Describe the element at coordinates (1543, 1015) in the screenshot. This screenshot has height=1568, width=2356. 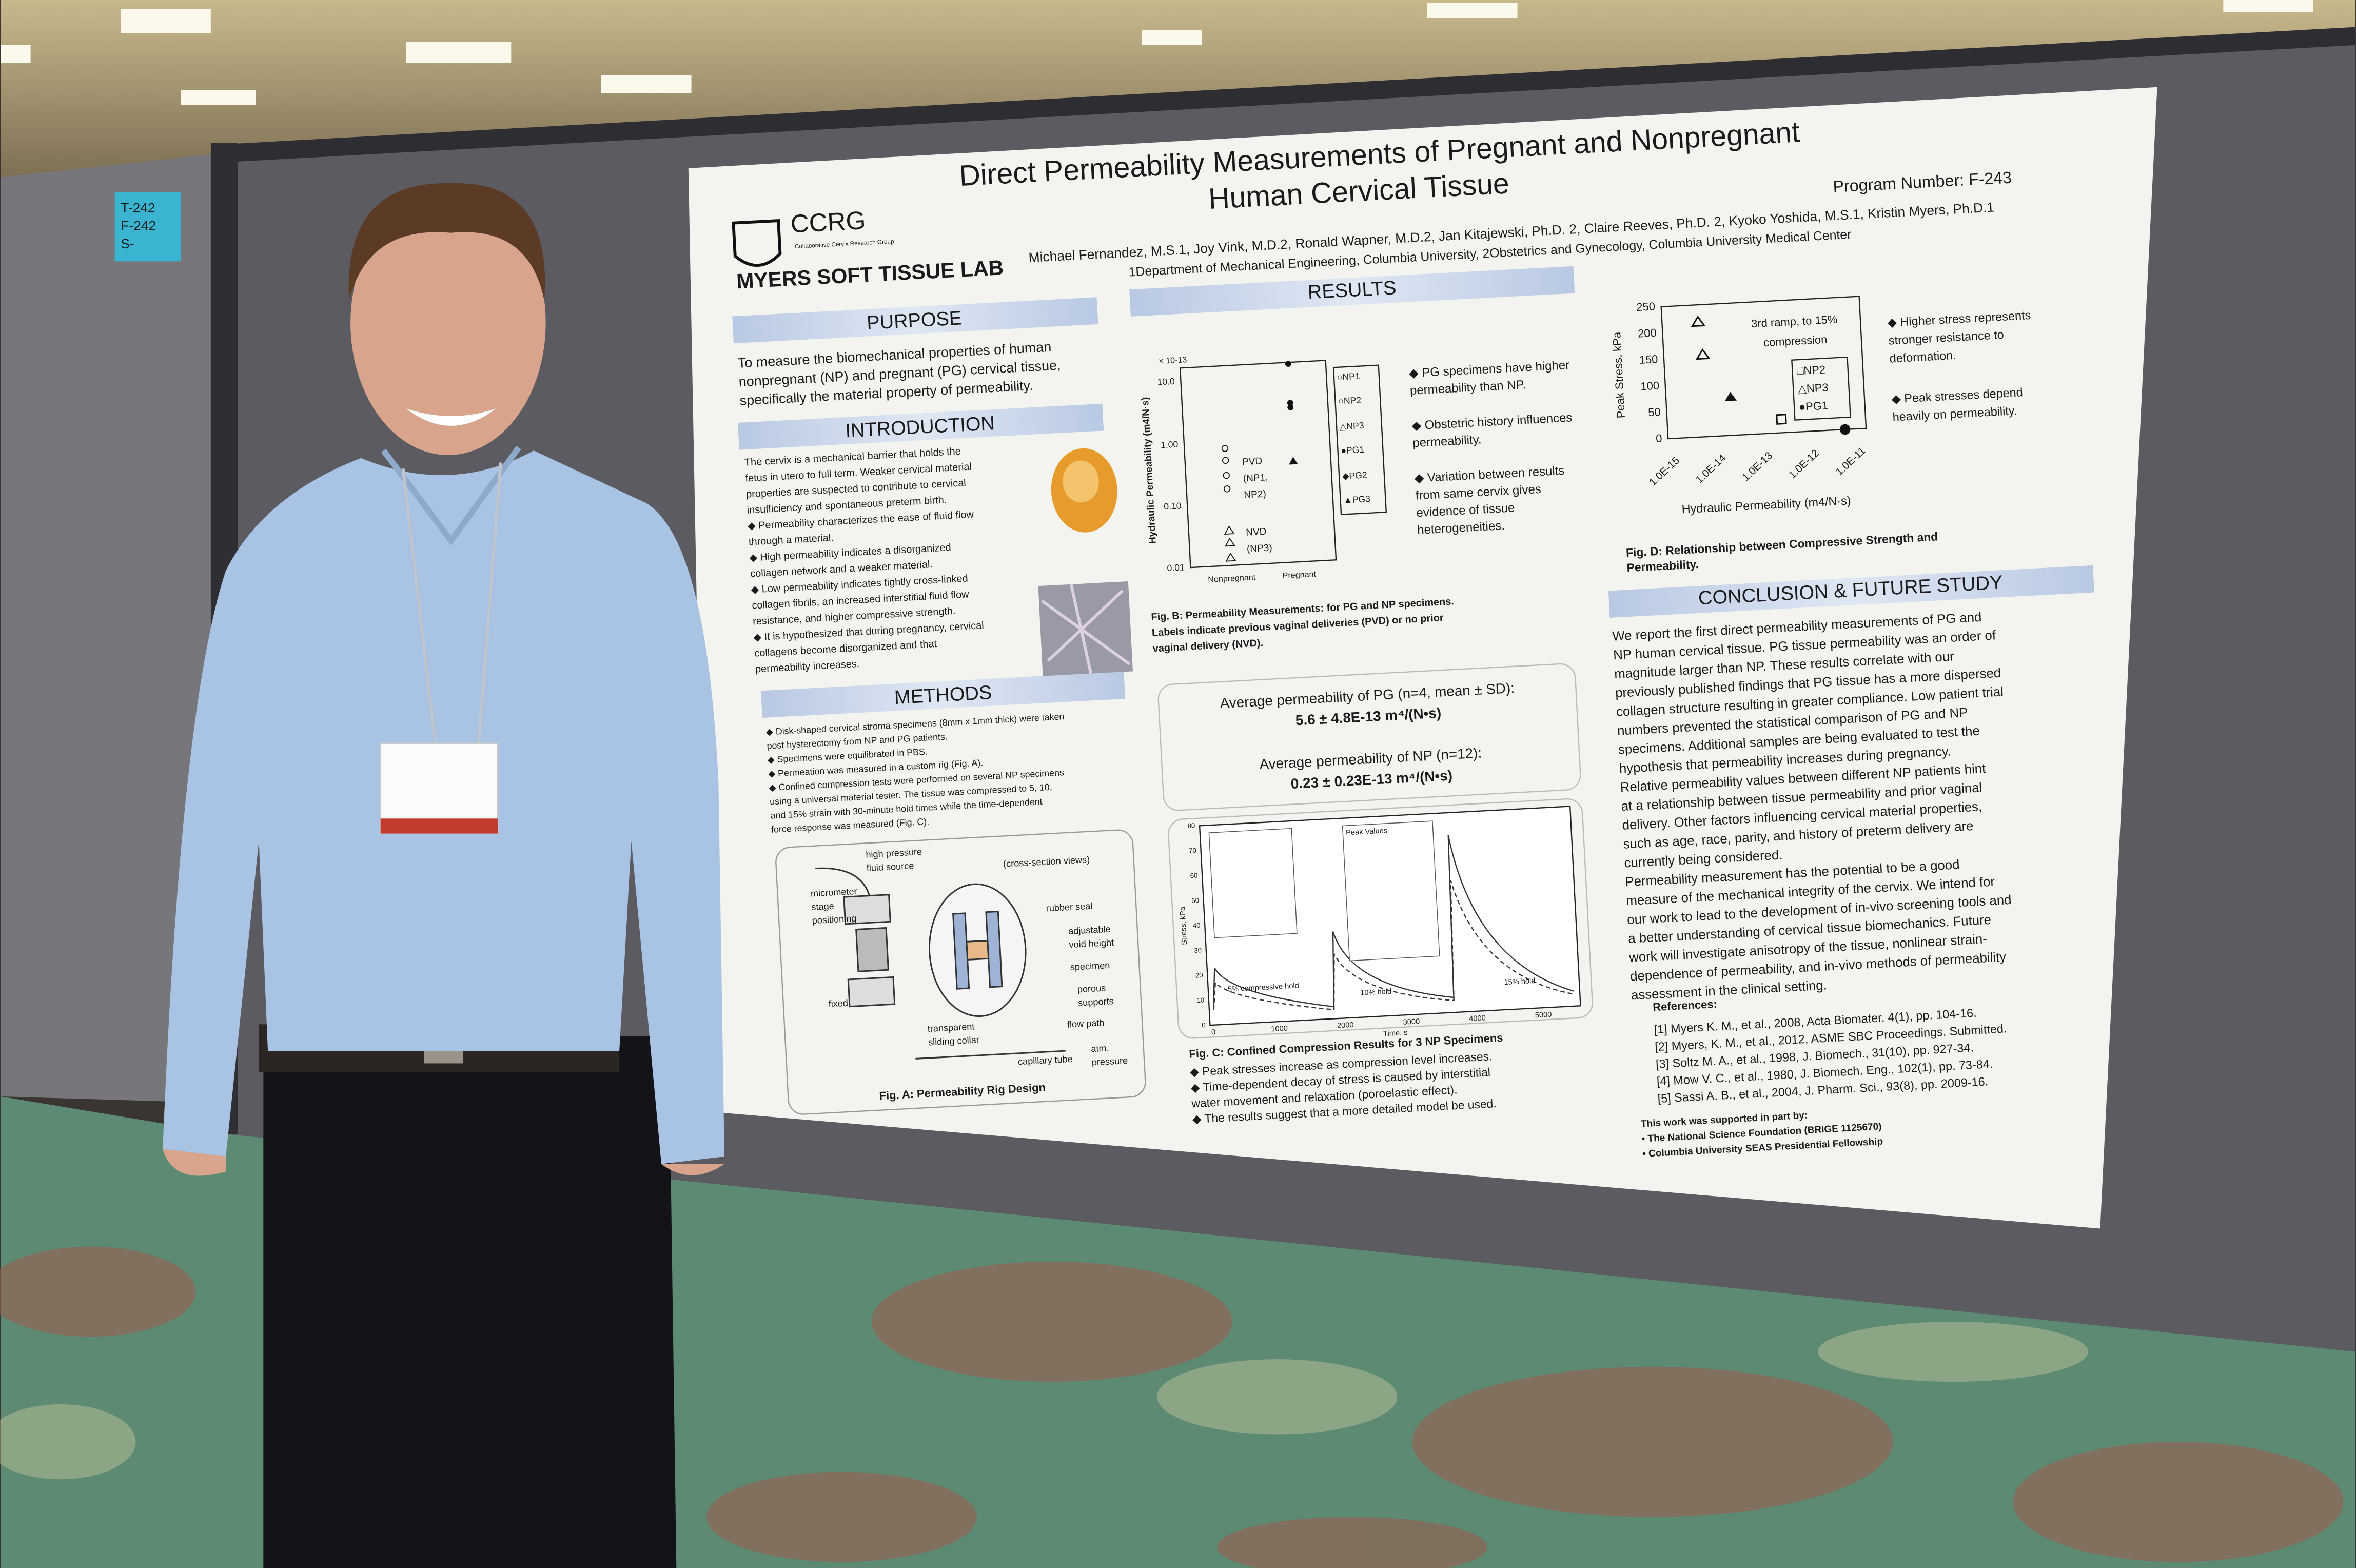
I see `tick-label: 5000` at that location.